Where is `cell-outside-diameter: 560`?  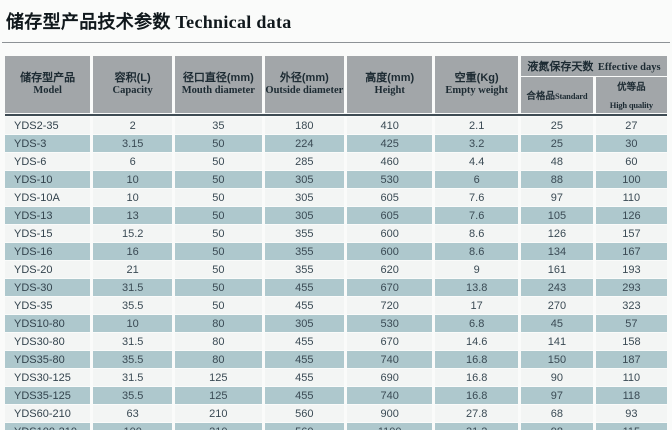 cell-outside-diameter: 560 is located at coordinates (304, 426).